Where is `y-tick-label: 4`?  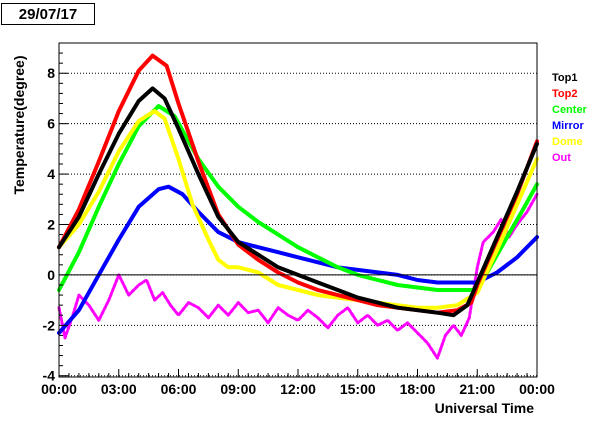
y-tick-label: 4 is located at coordinates (51, 174).